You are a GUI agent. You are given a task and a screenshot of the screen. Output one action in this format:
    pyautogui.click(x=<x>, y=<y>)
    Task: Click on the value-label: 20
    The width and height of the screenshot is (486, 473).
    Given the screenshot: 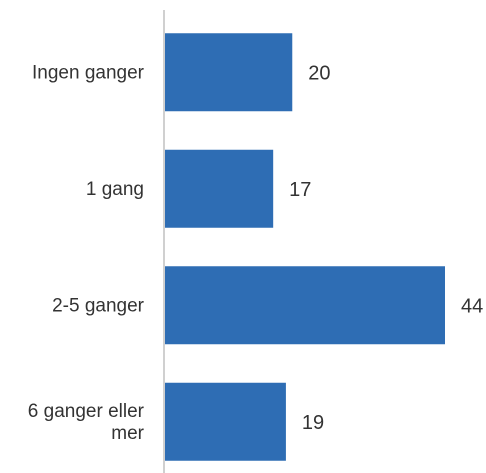 What is the action you would take?
    pyautogui.click(x=319, y=73)
    